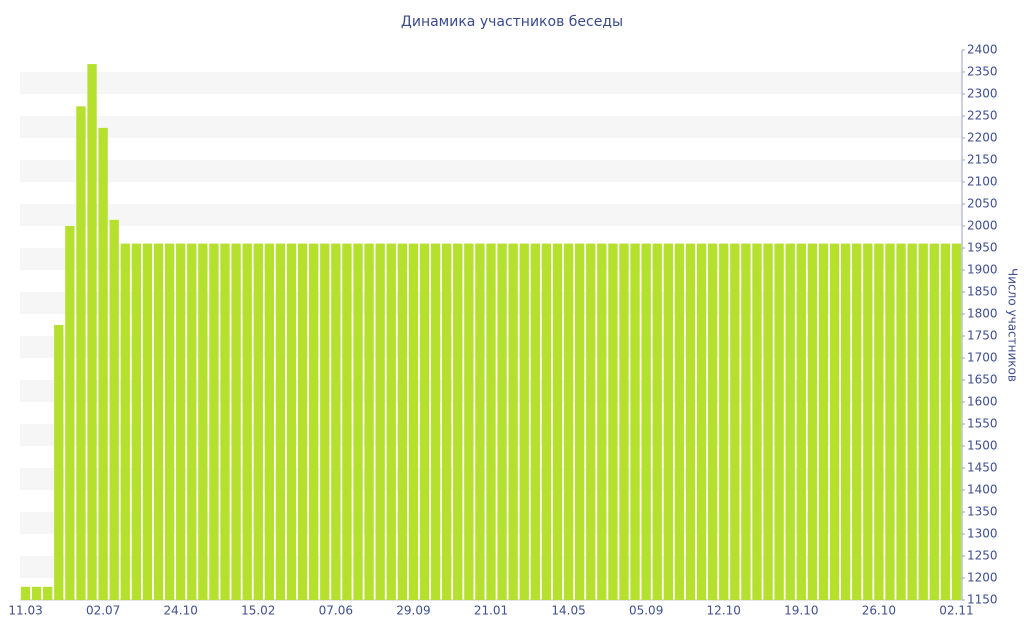 The image size is (1024, 640). Describe the element at coordinates (956, 611) in the screenshot. I see `x-tick-label: 02.11` at that location.